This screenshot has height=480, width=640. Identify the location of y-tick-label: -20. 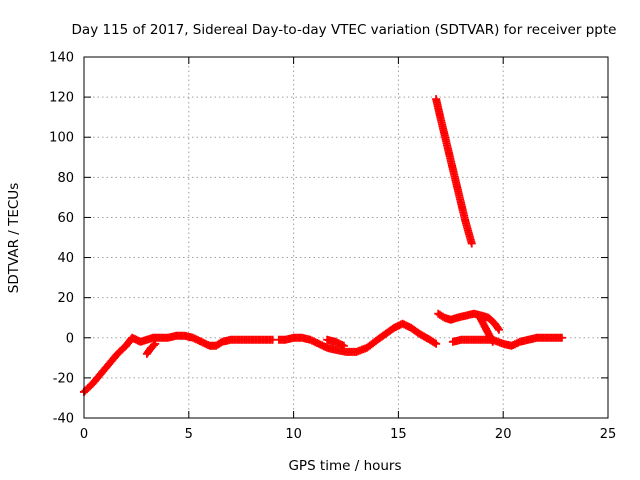
(63, 378).